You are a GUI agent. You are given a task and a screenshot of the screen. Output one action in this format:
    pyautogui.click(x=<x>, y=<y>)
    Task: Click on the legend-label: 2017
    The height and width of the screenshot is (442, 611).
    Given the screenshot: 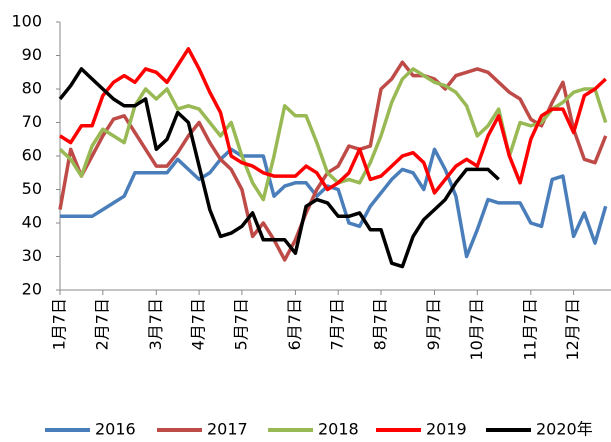 What is the action you would take?
    pyautogui.click(x=227, y=429)
    